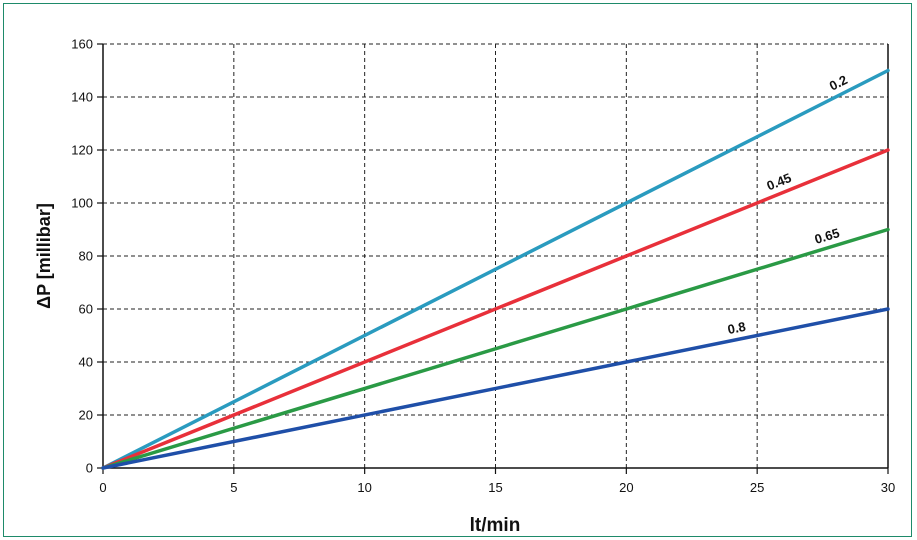  Describe the element at coordinates (233, 487) in the screenshot. I see `x-tick-label: 5` at that location.